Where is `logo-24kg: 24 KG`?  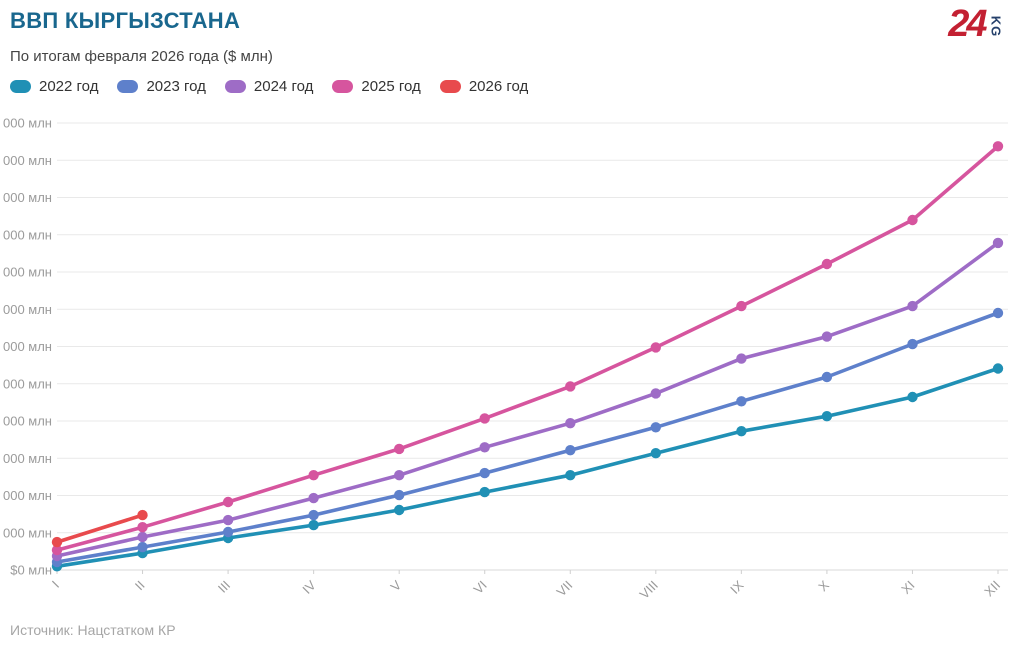 logo-24kg: 24 KG is located at coordinates (977, 24).